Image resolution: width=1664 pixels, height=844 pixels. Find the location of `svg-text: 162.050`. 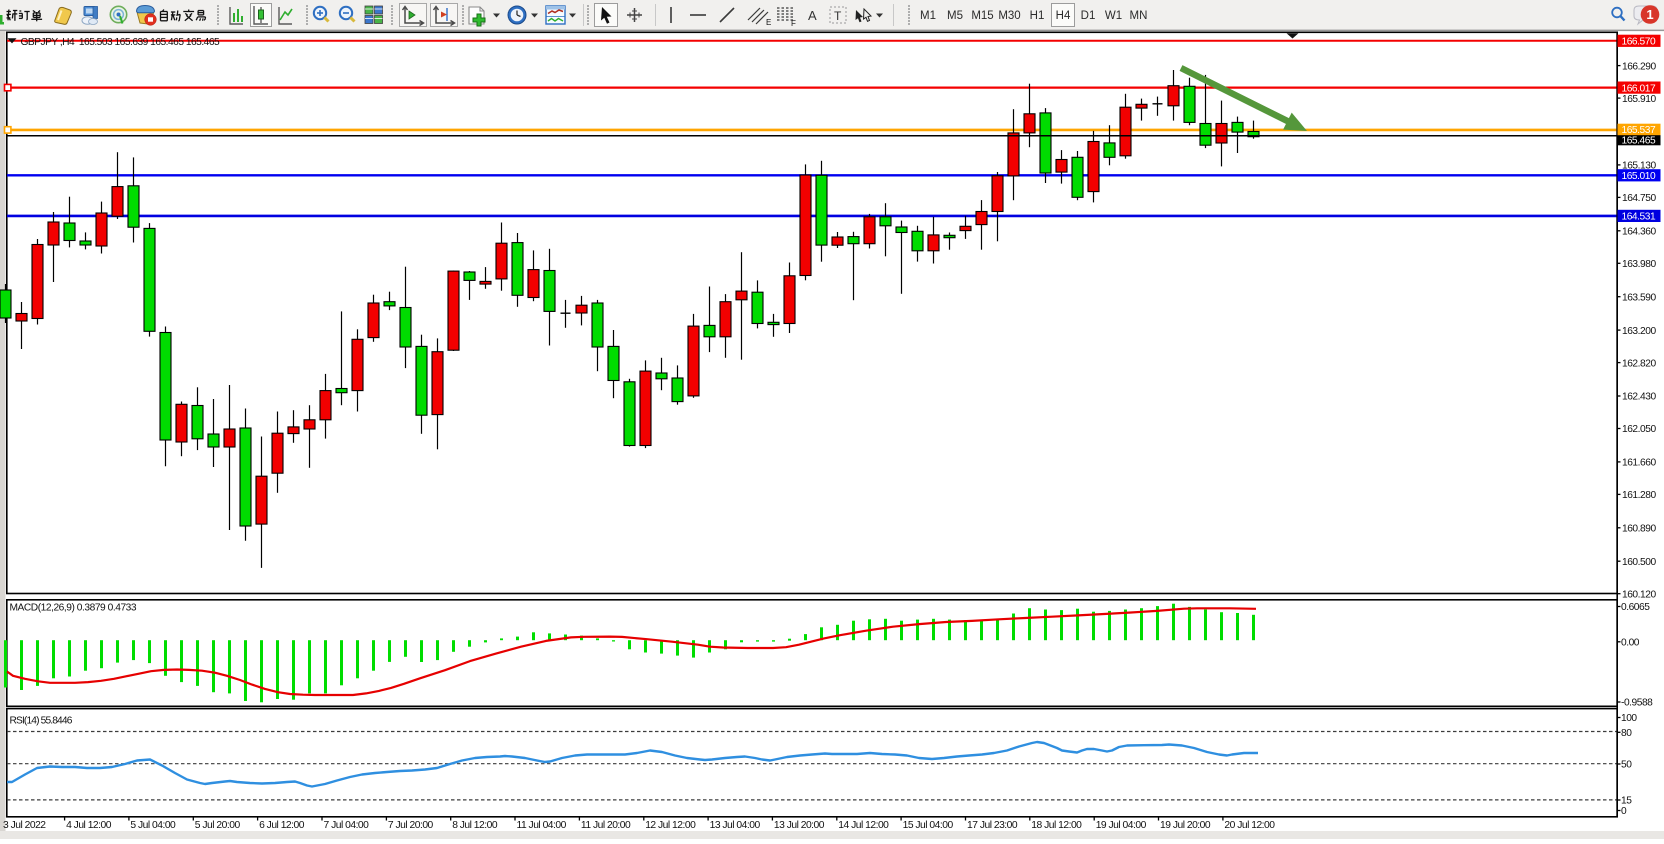

svg-text: 162.050 is located at coordinates (1639, 429).